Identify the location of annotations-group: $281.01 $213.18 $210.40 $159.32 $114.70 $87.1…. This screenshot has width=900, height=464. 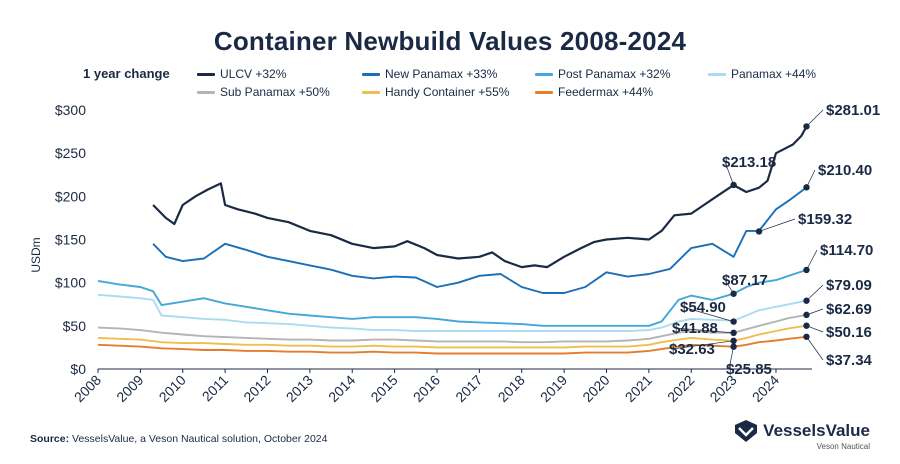
(774, 240).